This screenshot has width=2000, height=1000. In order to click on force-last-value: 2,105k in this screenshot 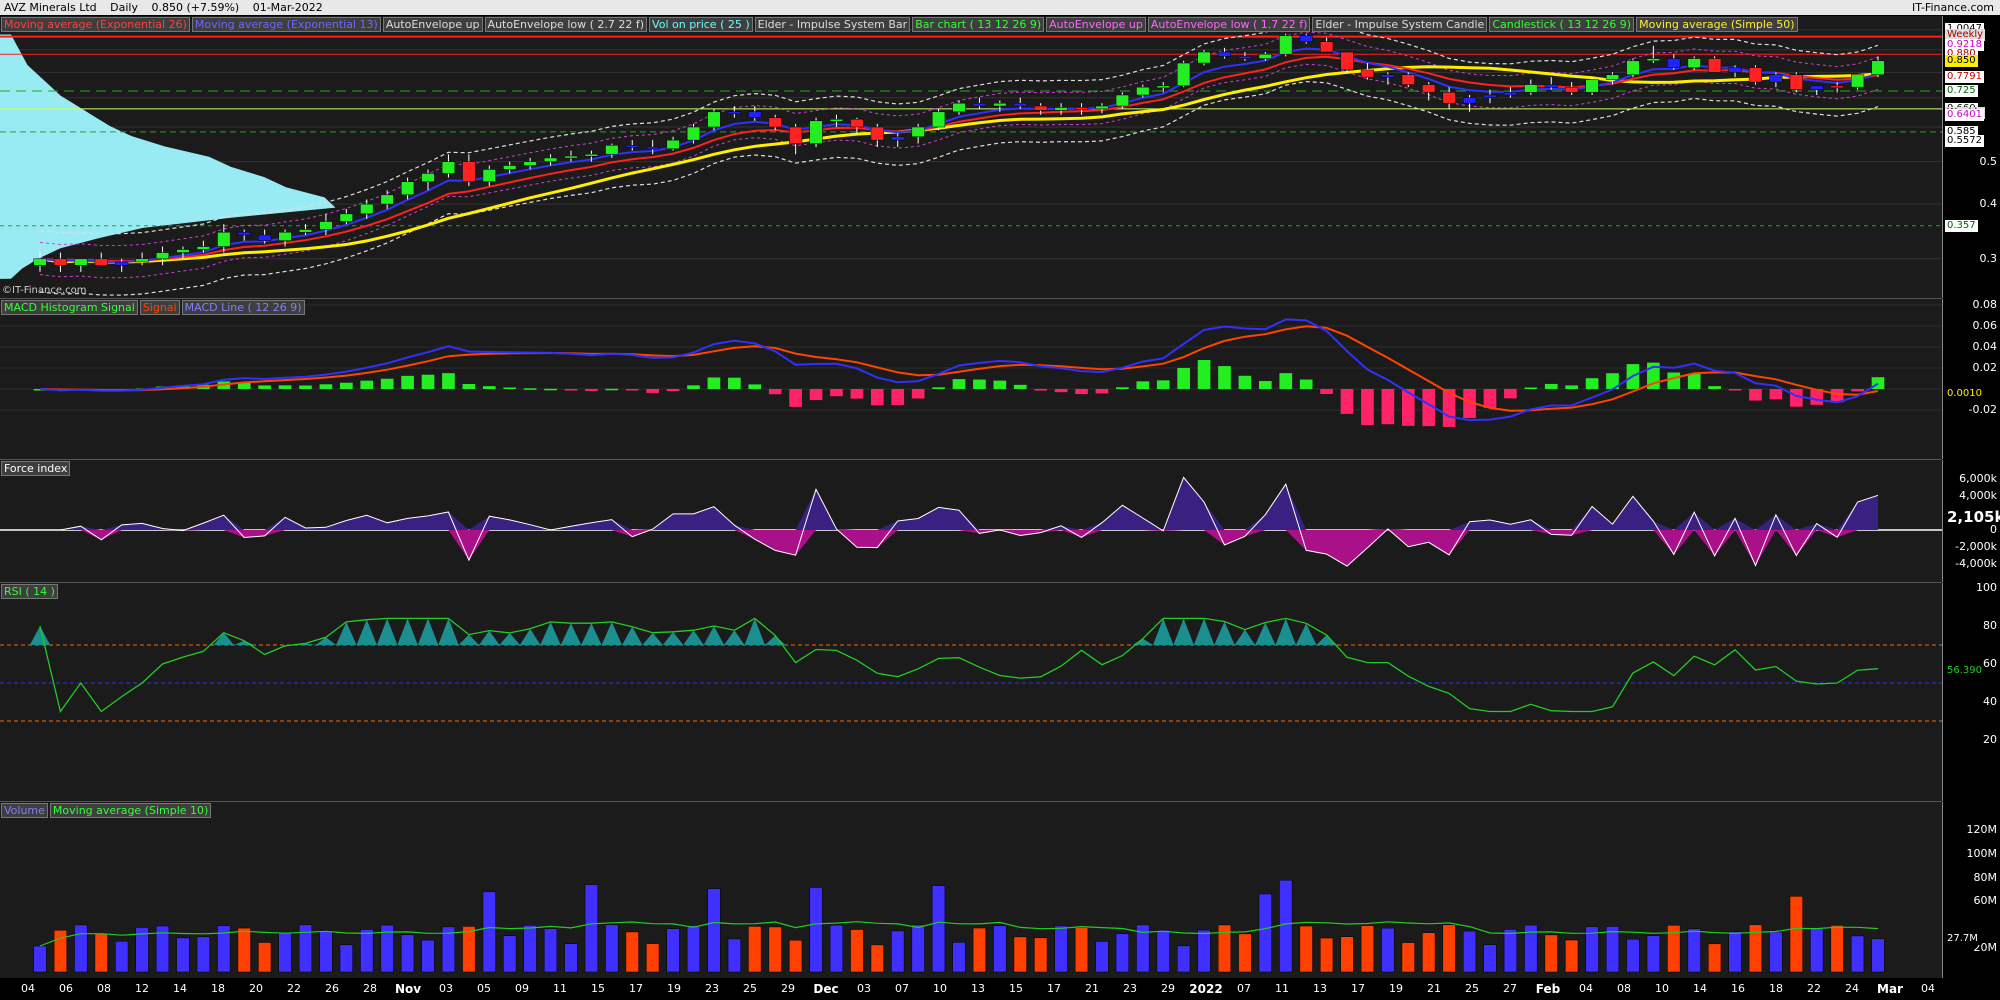, I will do `click(1972, 517)`.